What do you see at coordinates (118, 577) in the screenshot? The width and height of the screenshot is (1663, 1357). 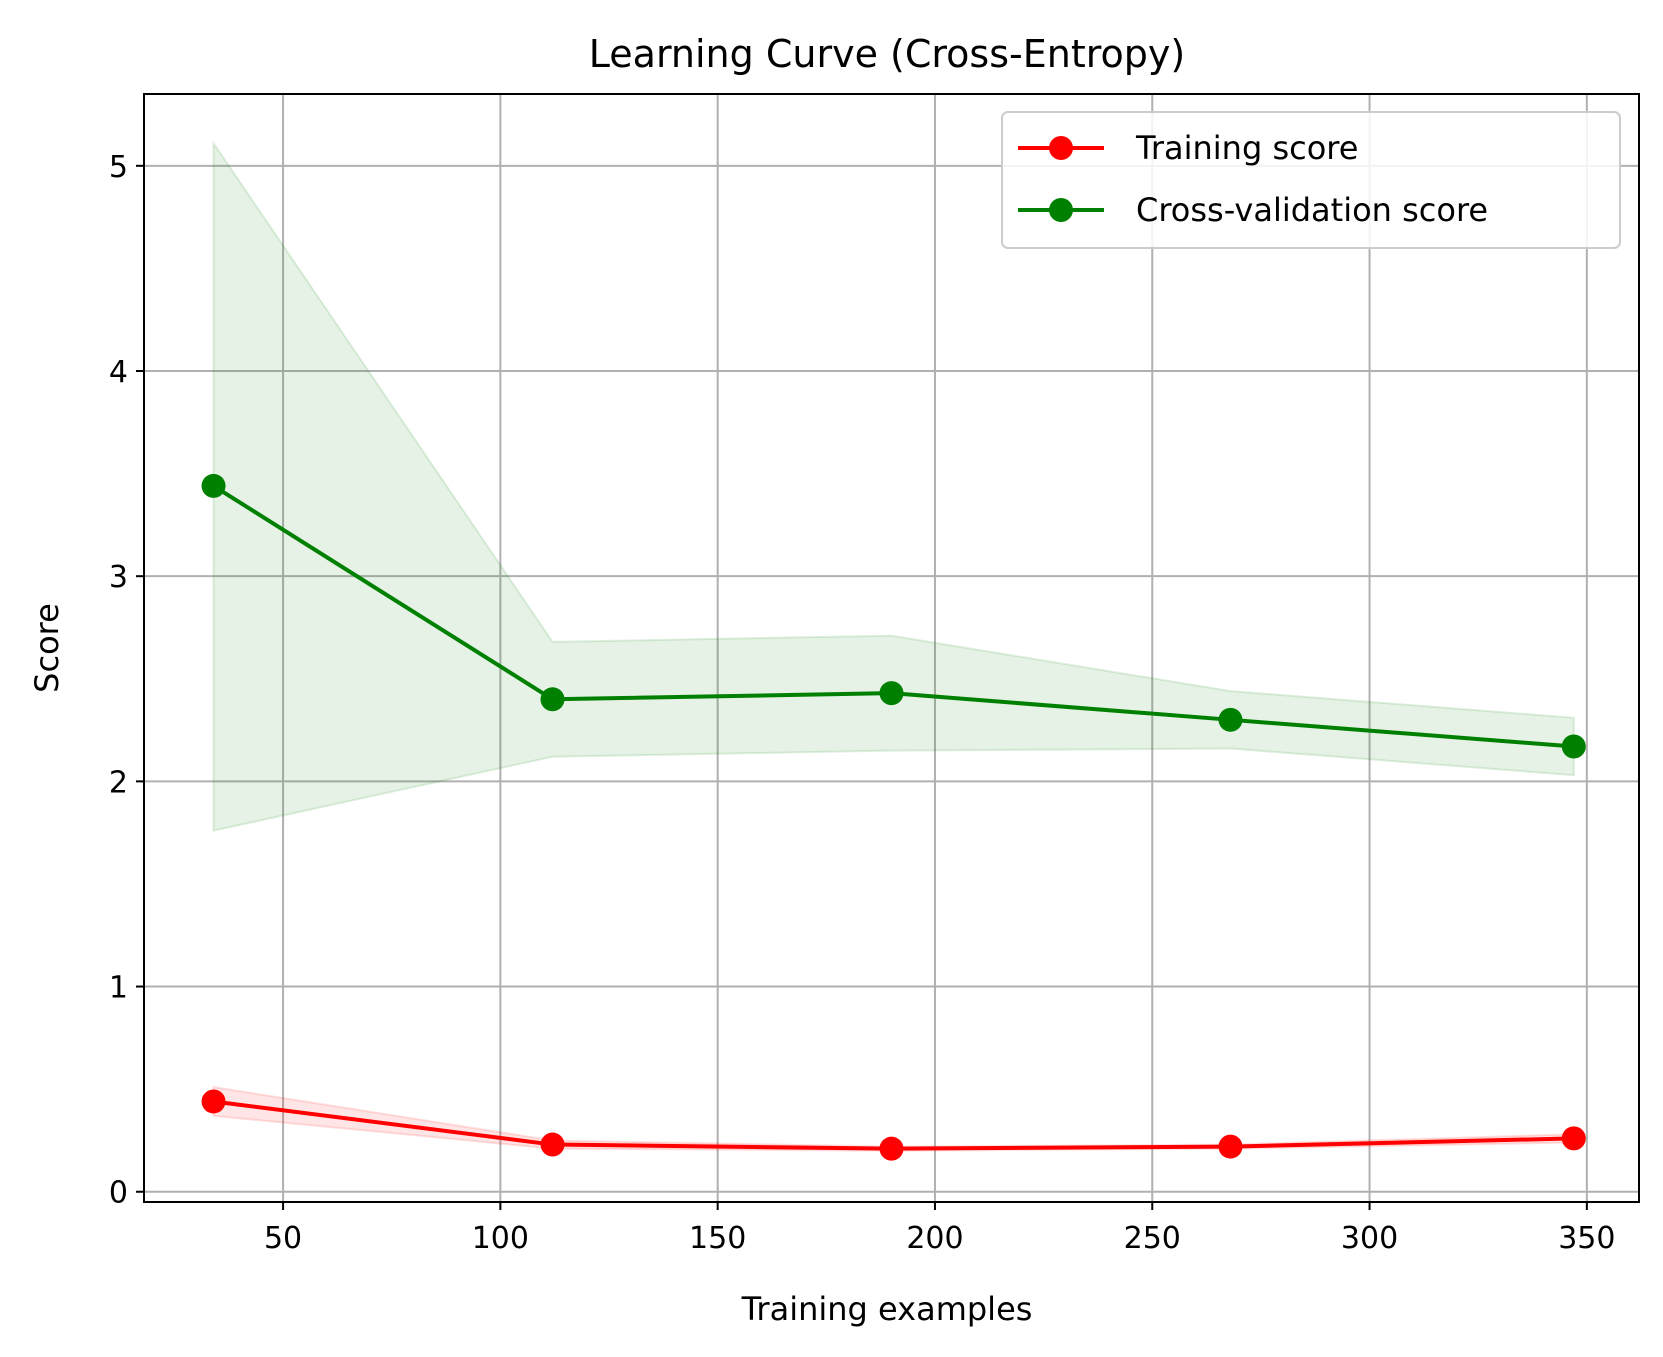 I see `y-tick-label: 3` at bounding box center [118, 577].